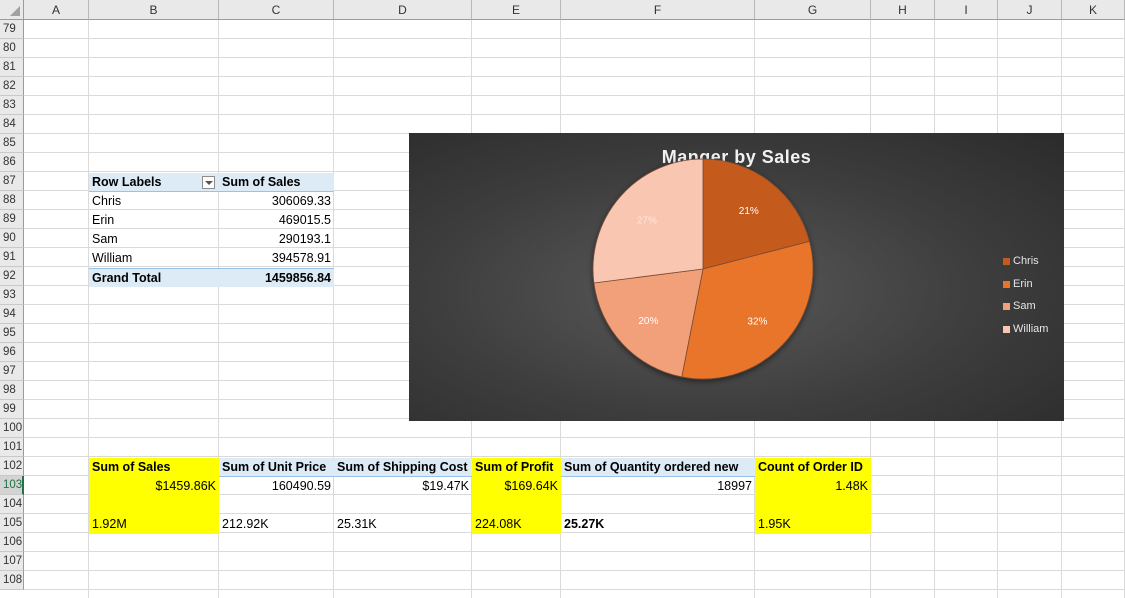 The width and height of the screenshot is (1125, 598). What do you see at coordinates (154, 486) in the screenshot?
I see `summary-value: $1459.86K` at bounding box center [154, 486].